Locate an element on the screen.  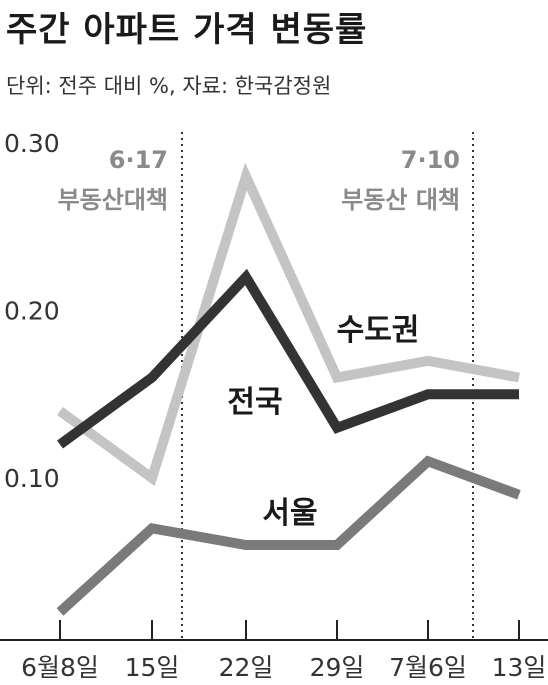
policy-date-label: 7·10 is located at coordinates (430, 160).